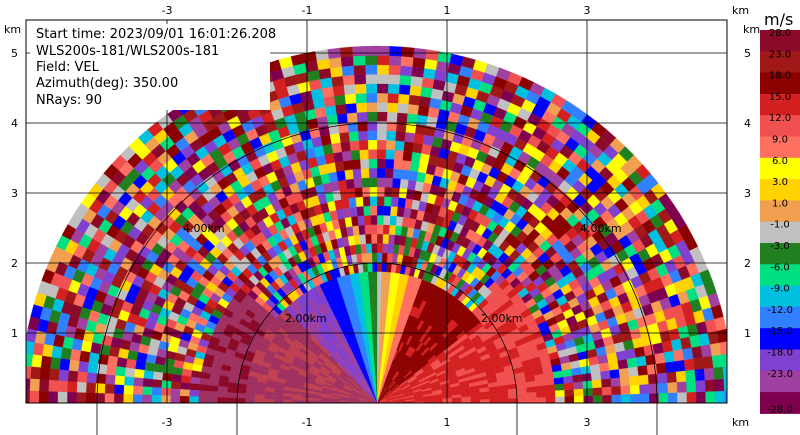 This screenshot has height=435, width=800. Describe the element at coordinates (780, 54) in the screenshot. I see `colorbar-label: 23.0` at that location.